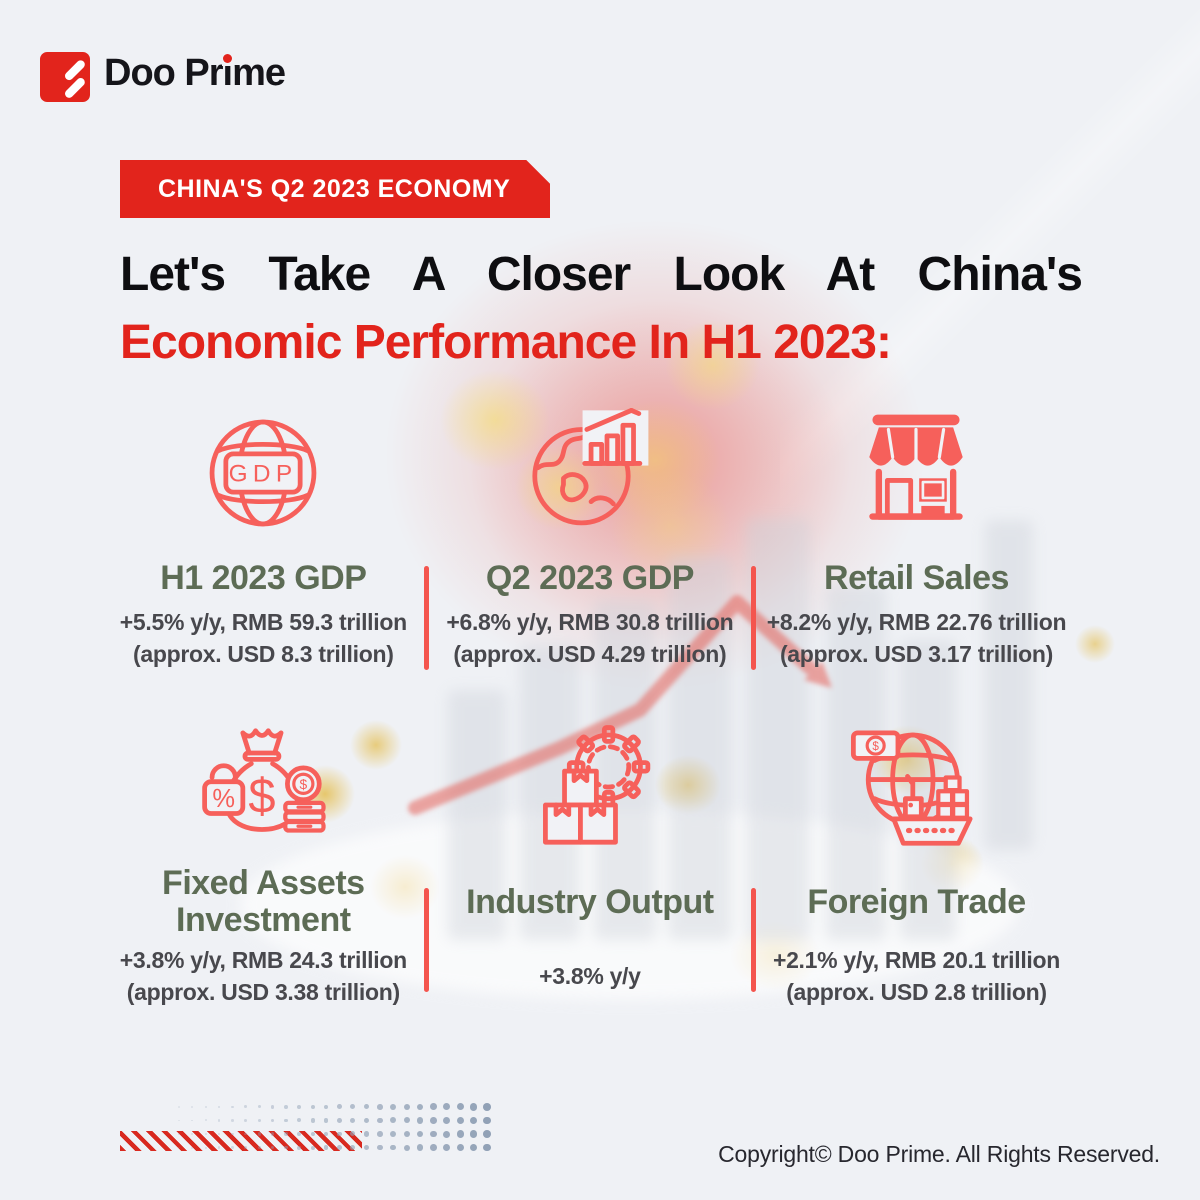 The width and height of the screenshot is (1200, 1200). Describe the element at coordinates (263, 960) in the screenshot. I see `stat-value-line: +3.8% y/y, RMB 24.3 trillion` at that location.